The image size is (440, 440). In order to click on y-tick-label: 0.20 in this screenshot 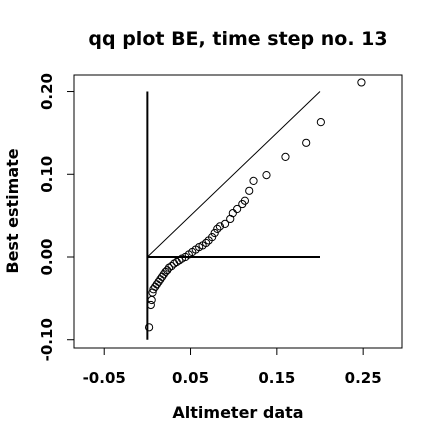, I will do `click(47, 91)`.